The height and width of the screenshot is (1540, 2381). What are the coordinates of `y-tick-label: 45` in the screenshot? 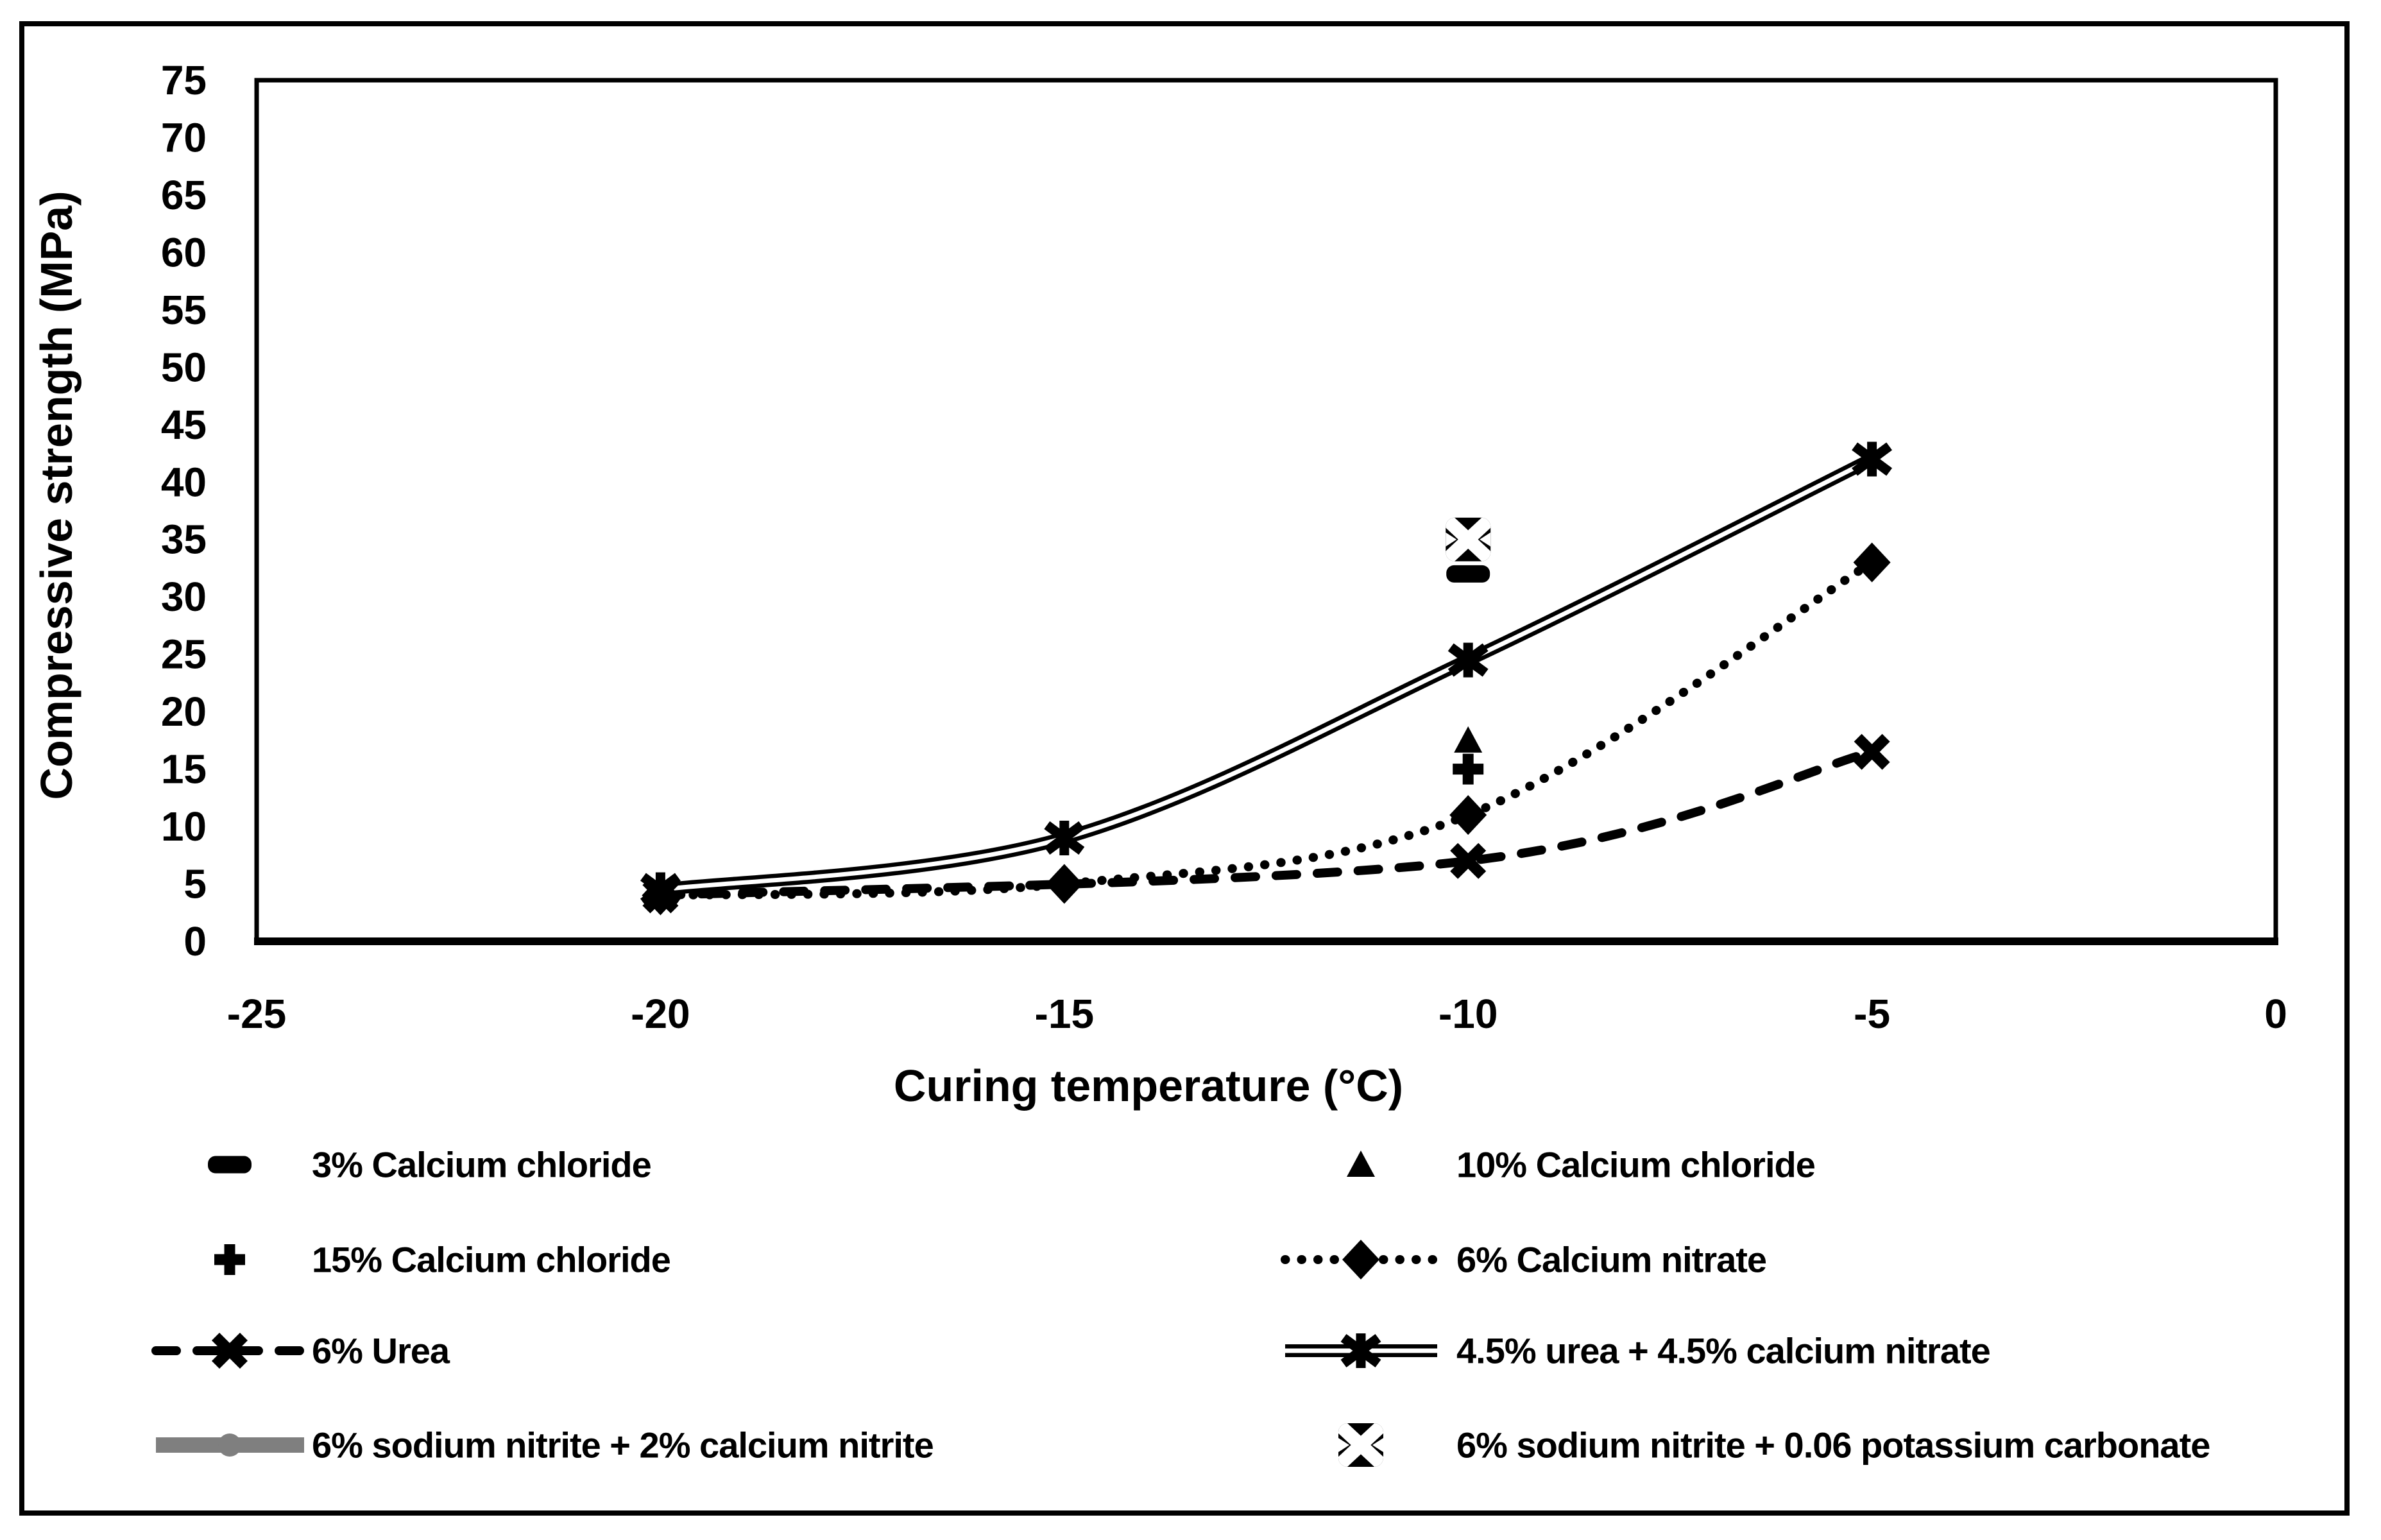 It's located at (184, 425).